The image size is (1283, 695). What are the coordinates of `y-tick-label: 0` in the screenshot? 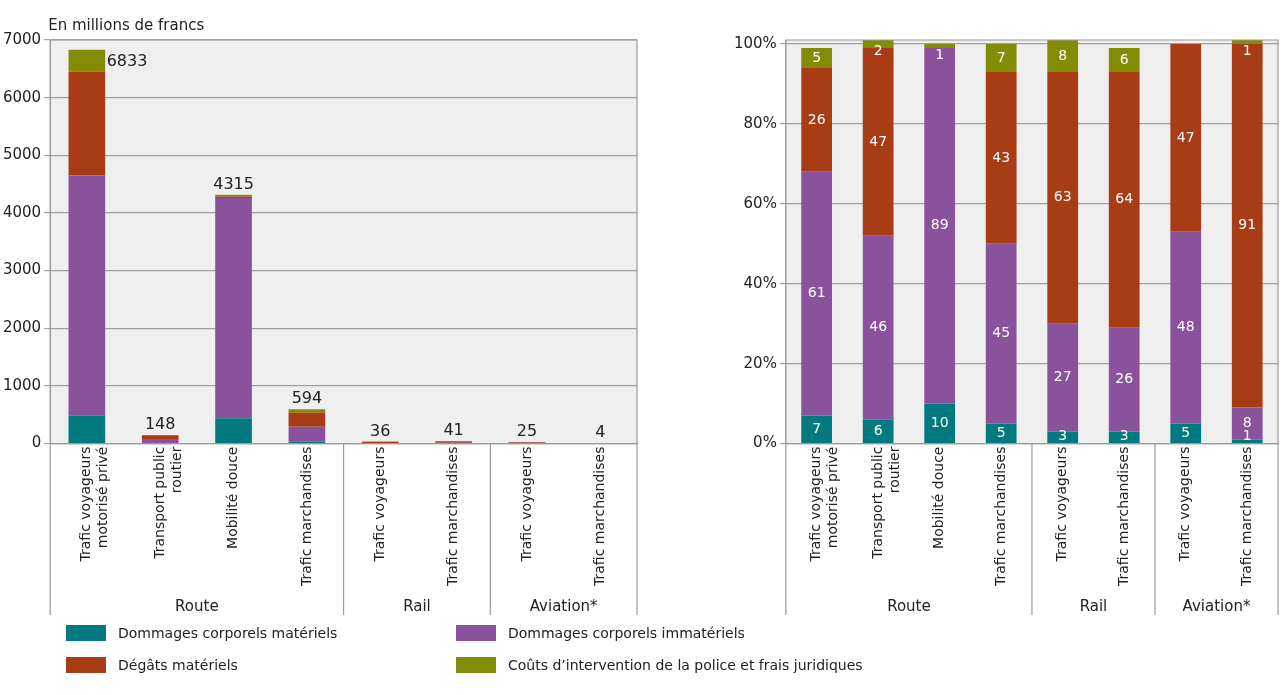 It's located at (36, 442).